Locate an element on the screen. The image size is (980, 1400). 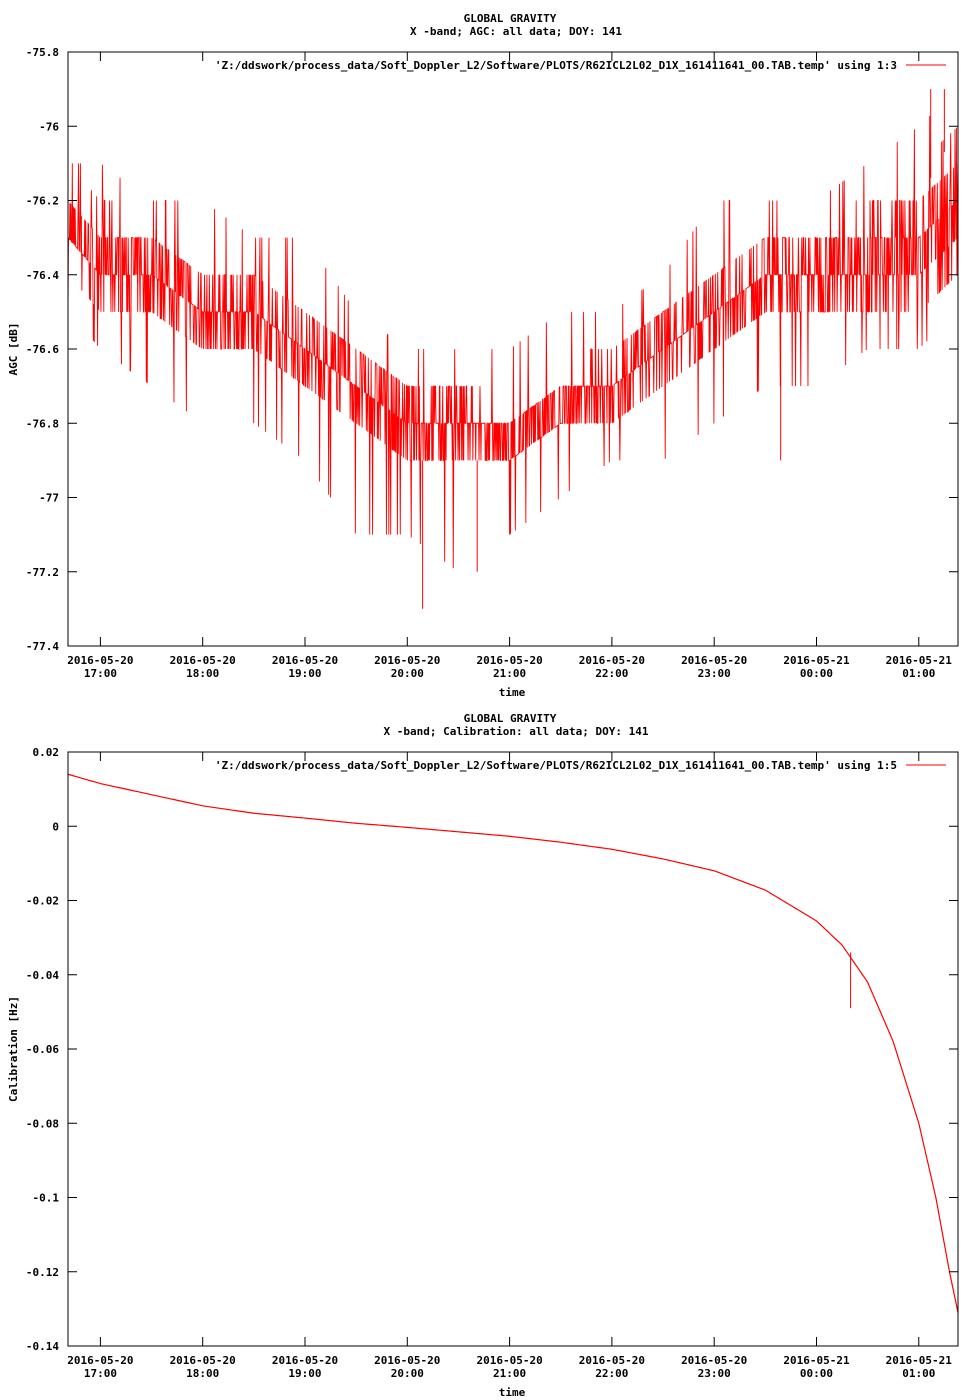
chart-subtitle: X -band; AGC: all data; DOY: 141 is located at coordinates (516, 31).